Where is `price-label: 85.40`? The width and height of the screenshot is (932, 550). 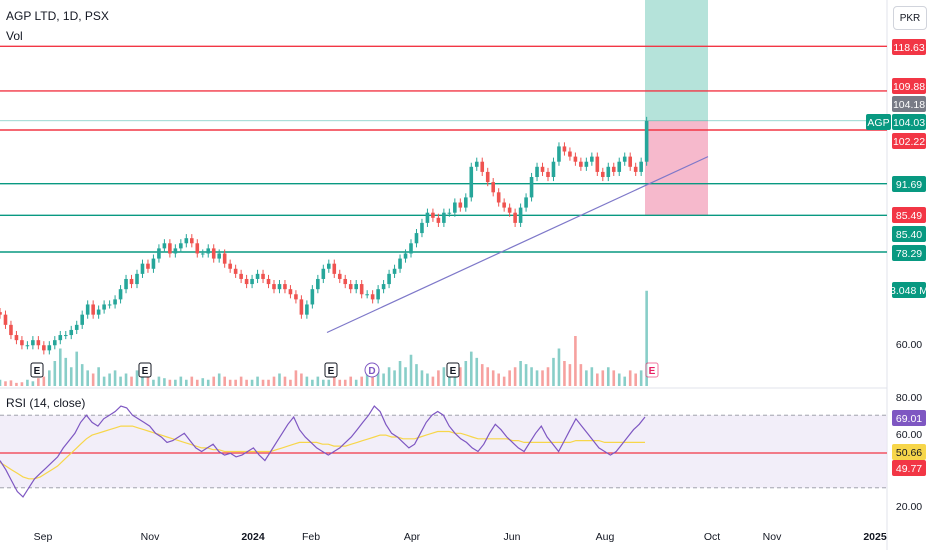
price-label: 85.40 is located at coordinates (909, 235).